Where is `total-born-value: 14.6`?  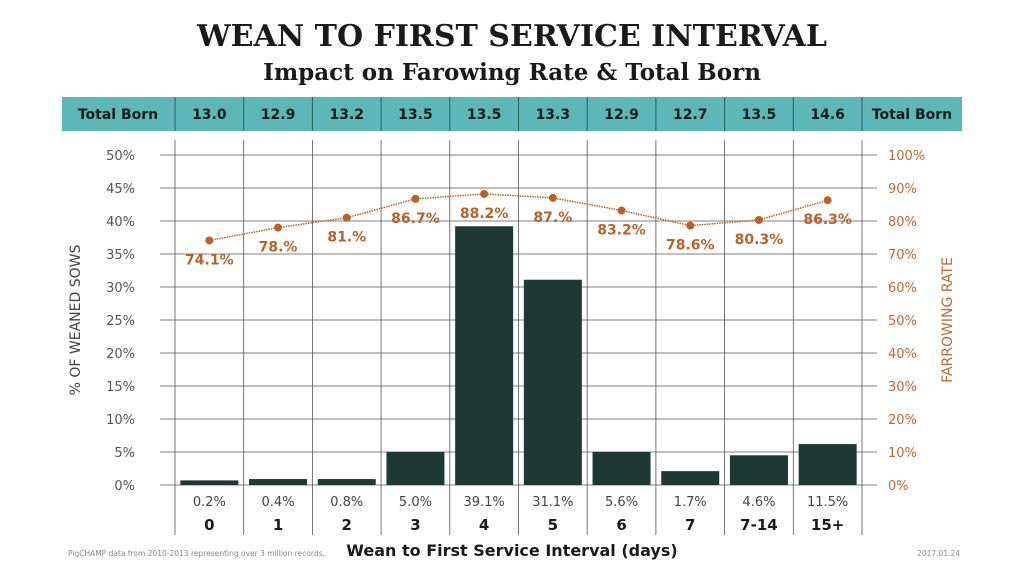 total-born-value: 14.6 is located at coordinates (827, 115).